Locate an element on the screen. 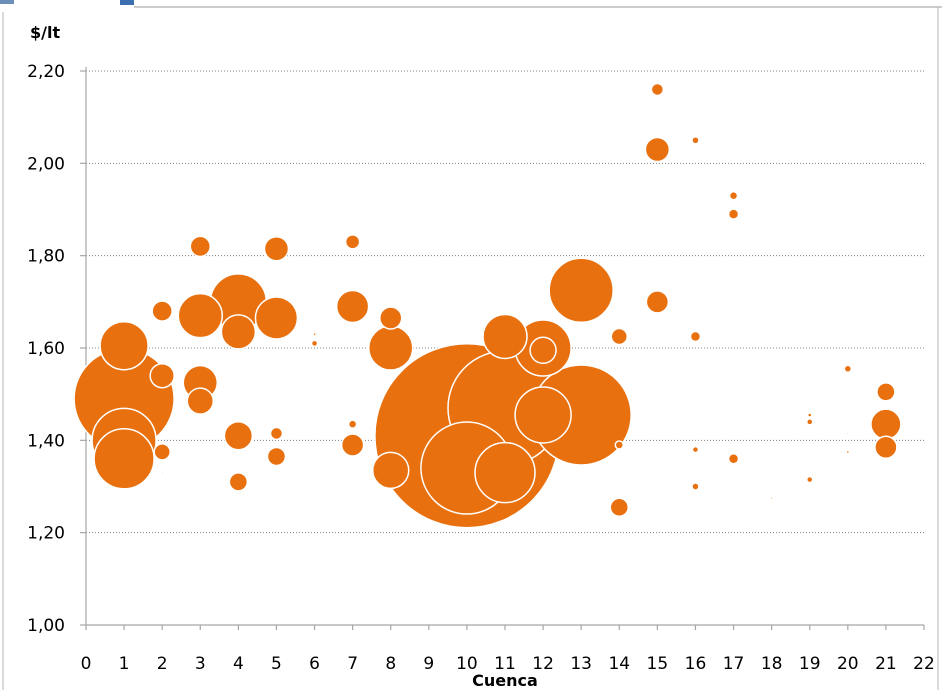 The image size is (942, 690). x-tick-label: 22 is located at coordinates (924, 664).